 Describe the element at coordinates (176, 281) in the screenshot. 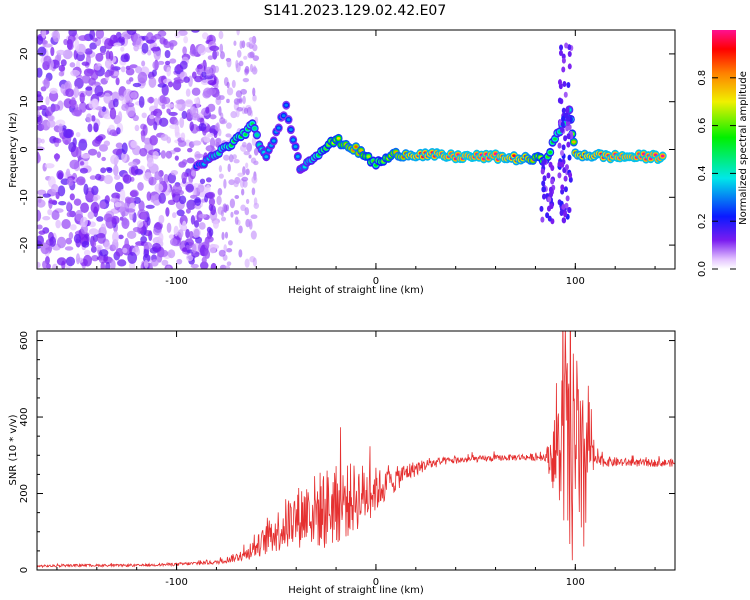

I see `spectrogram-xtick-label: -100` at that location.